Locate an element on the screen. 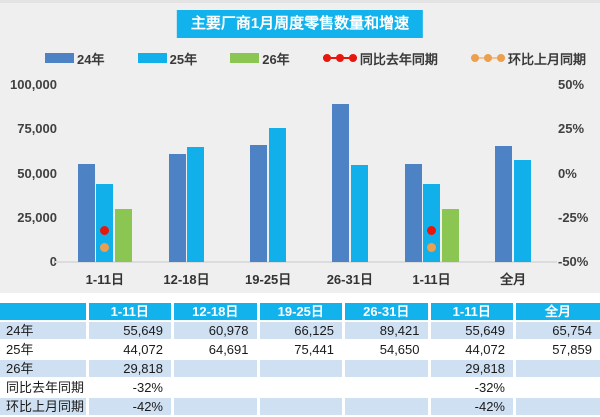 The height and width of the screenshot is (417, 600). row-label-cell: 环比上月同期 is located at coordinates (44, 407).